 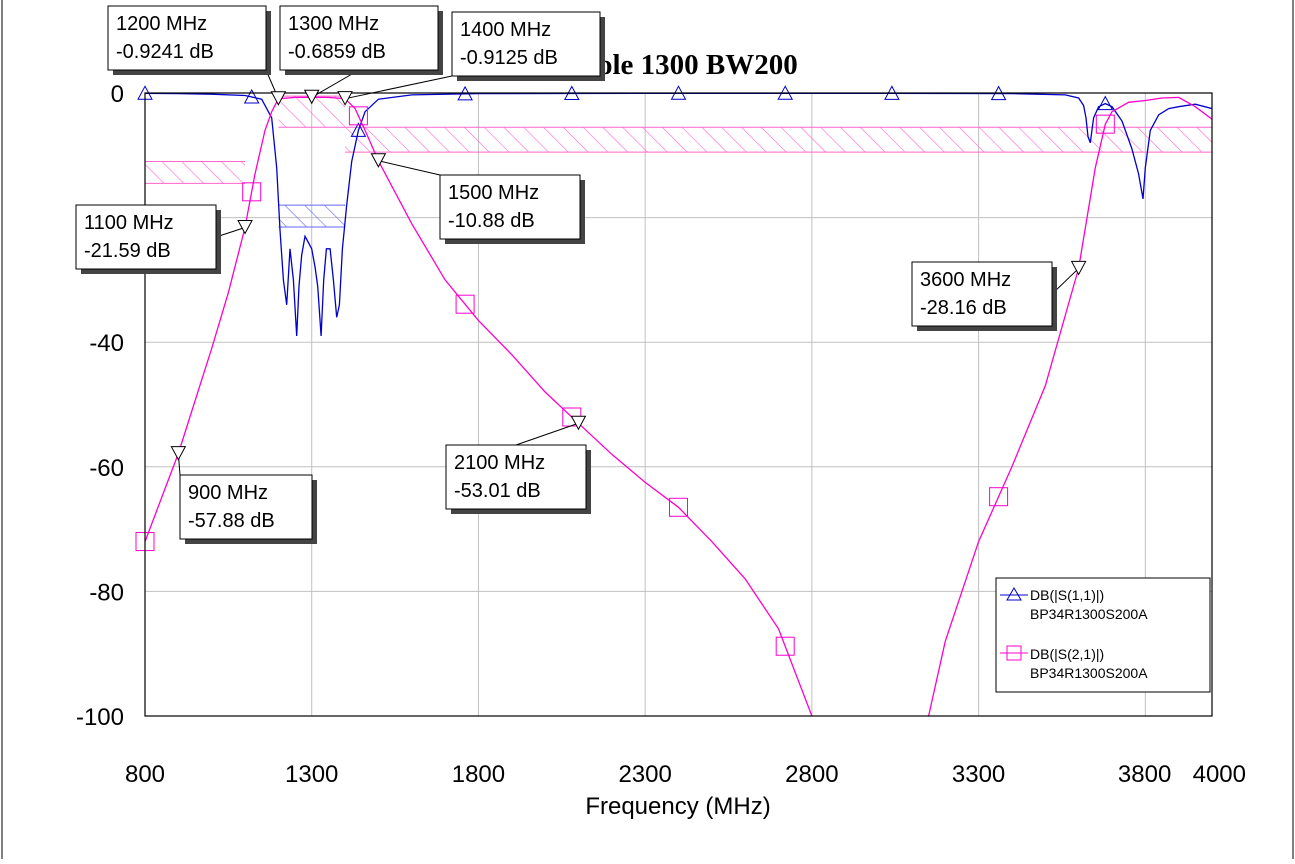 I want to click on legend-s11-source: BP34R1300S200A, so click(x=1089, y=614).